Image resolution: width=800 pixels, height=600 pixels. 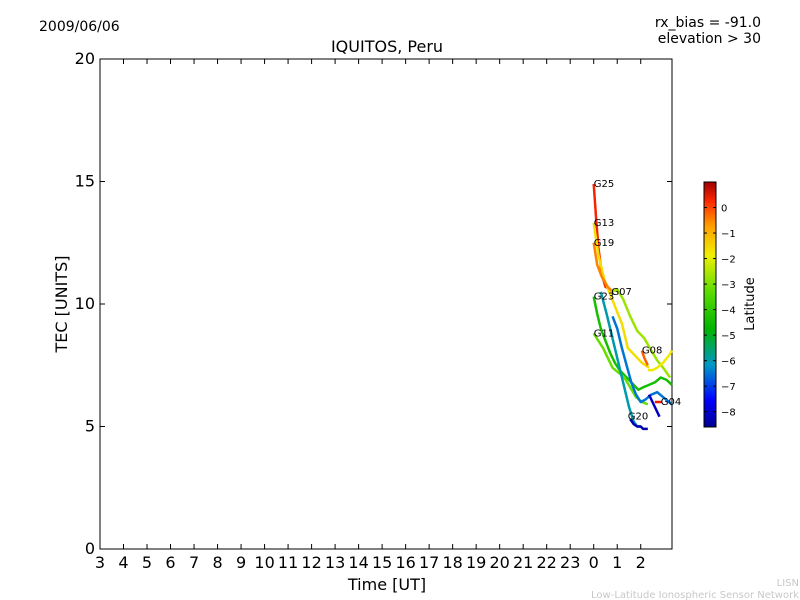 What do you see at coordinates (85, 58) in the screenshot?
I see `y-tick-label: 20` at bounding box center [85, 58].